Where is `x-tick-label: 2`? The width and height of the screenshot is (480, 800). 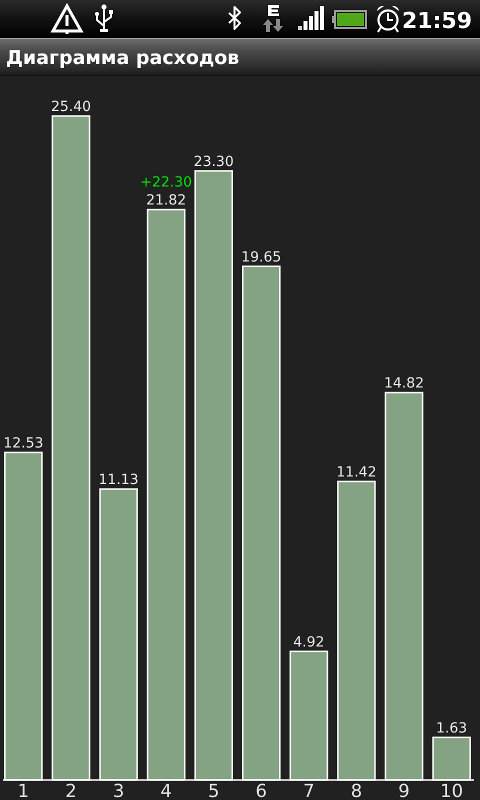 x-tick-label: 2 is located at coordinates (71, 790).